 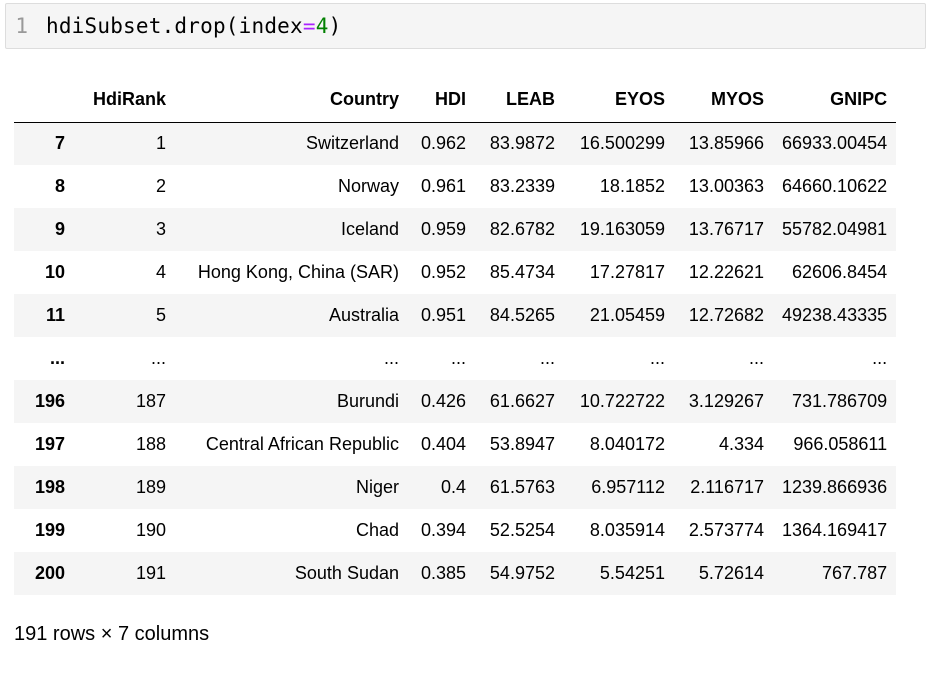 What do you see at coordinates (352, 143) in the screenshot?
I see `cell-country: Switzerland` at bounding box center [352, 143].